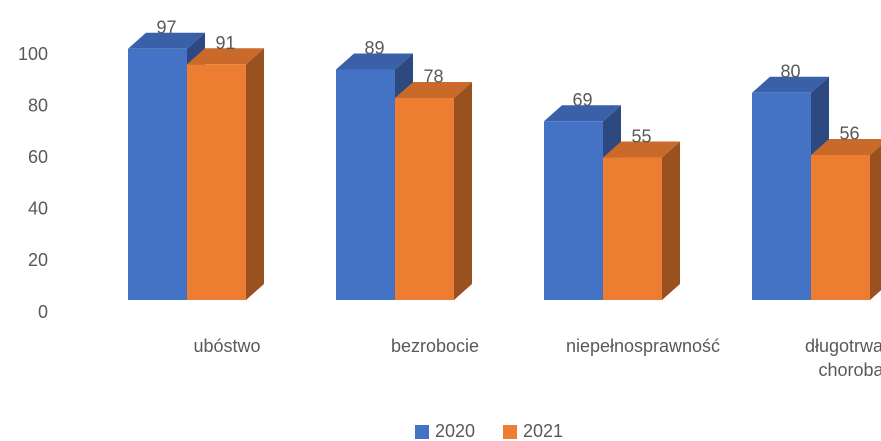  What do you see at coordinates (38, 105) in the screenshot?
I see `y-tick-label: 80` at bounding box center [38, 105].